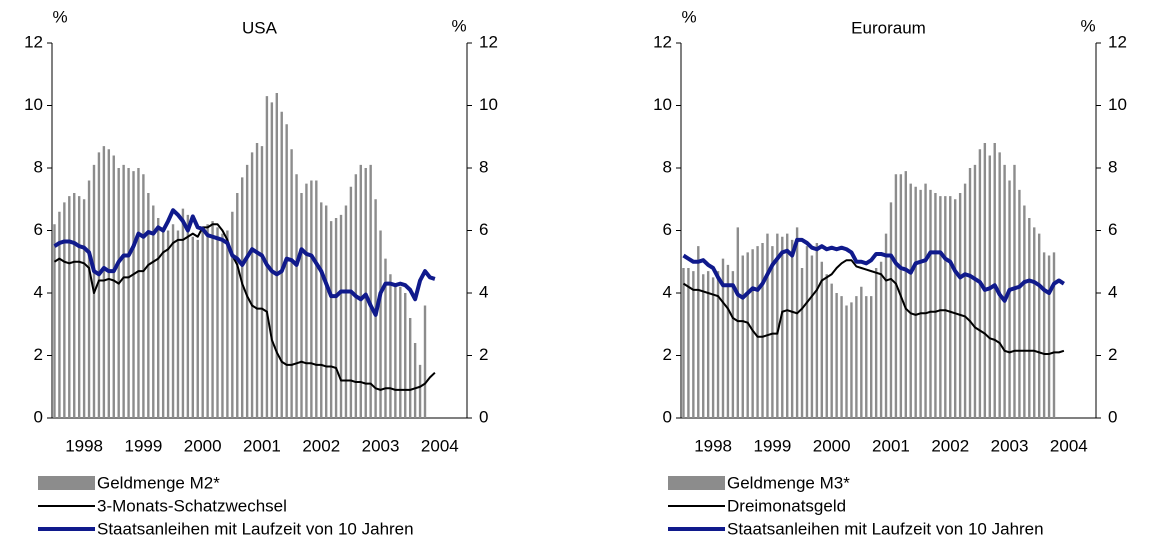  What do you see at coordinates (888, 27) in the screenshot?
I see `chart-title: Euroraum` at bounding box center [888, 27].